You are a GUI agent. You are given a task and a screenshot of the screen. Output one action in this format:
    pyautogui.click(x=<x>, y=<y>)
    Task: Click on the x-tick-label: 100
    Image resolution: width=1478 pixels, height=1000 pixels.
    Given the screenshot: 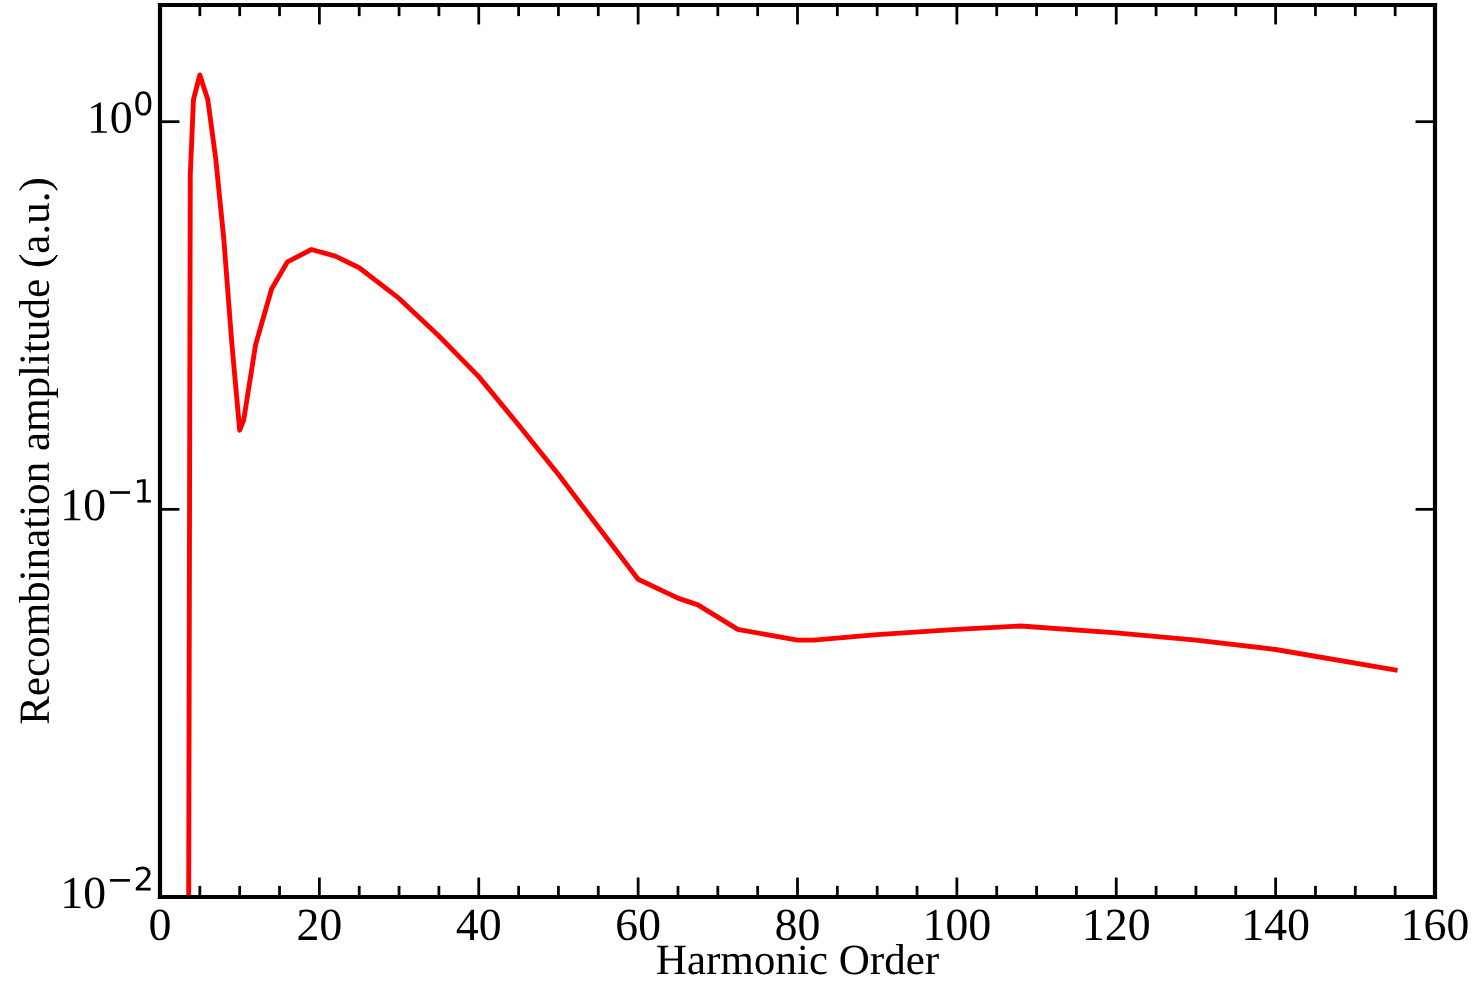 What is the action you would take?
    pyautogui.click(x=958, y=925)
    